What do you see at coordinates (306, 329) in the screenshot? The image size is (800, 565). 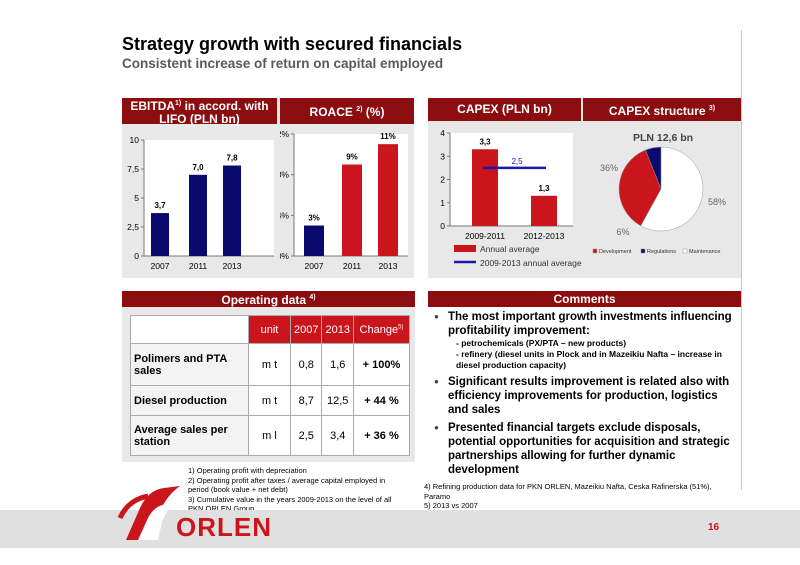 I see `col-2007: 2007` at bounding box center [306, 329].